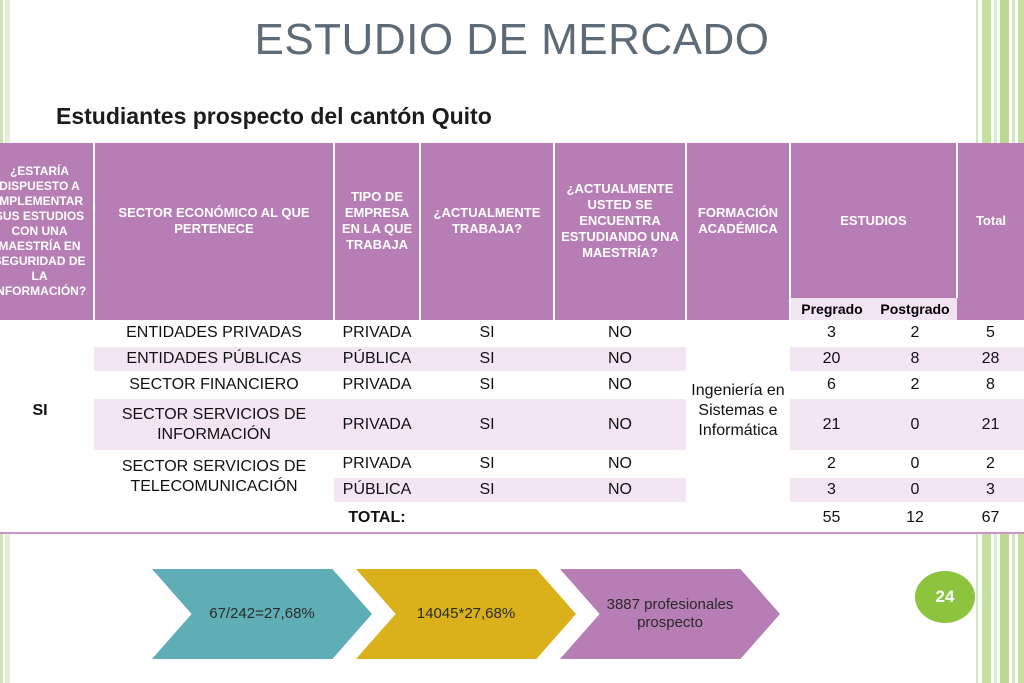 Image resolution: width=1024 pixels, height=683 pixels. What do you see at coordinates (738, 412) in the screenshot?
I see `formacion-value: Ingeniería en Sistemas e Informática` at bounding box center [738, 412].